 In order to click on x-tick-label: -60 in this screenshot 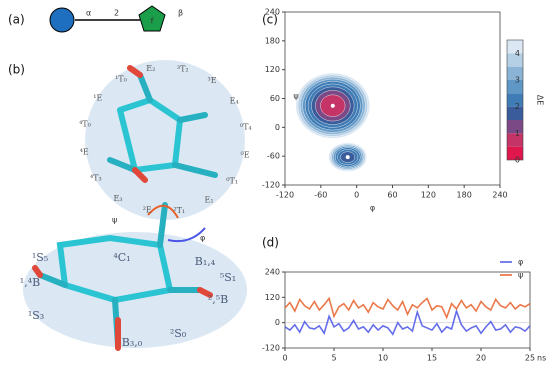, I will do `click(320, 195)`.